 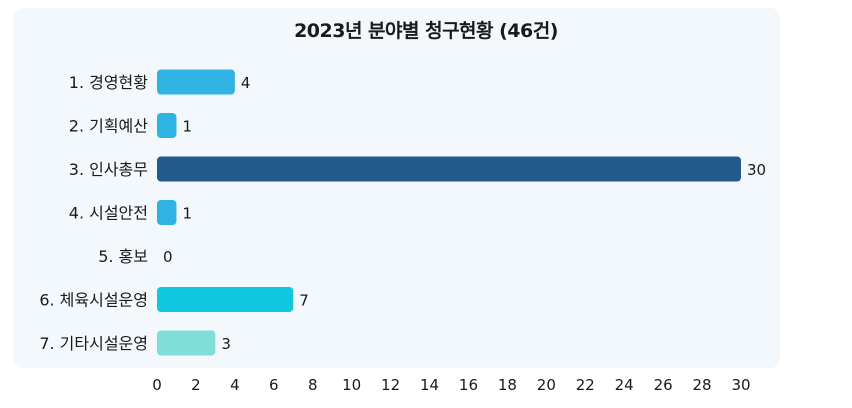 I want to click on x-tick-label: 4, so click(x=235, y=385).